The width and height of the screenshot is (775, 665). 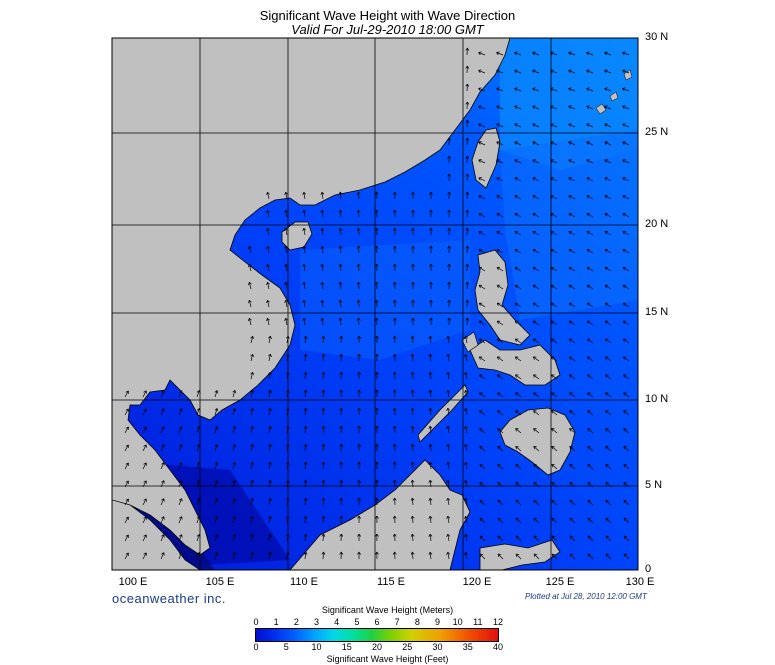 What do you see at coordinates (657, 37) in the screenshot?
I see `lat-label-30n: 30 N` at bounding box center [657, 37].